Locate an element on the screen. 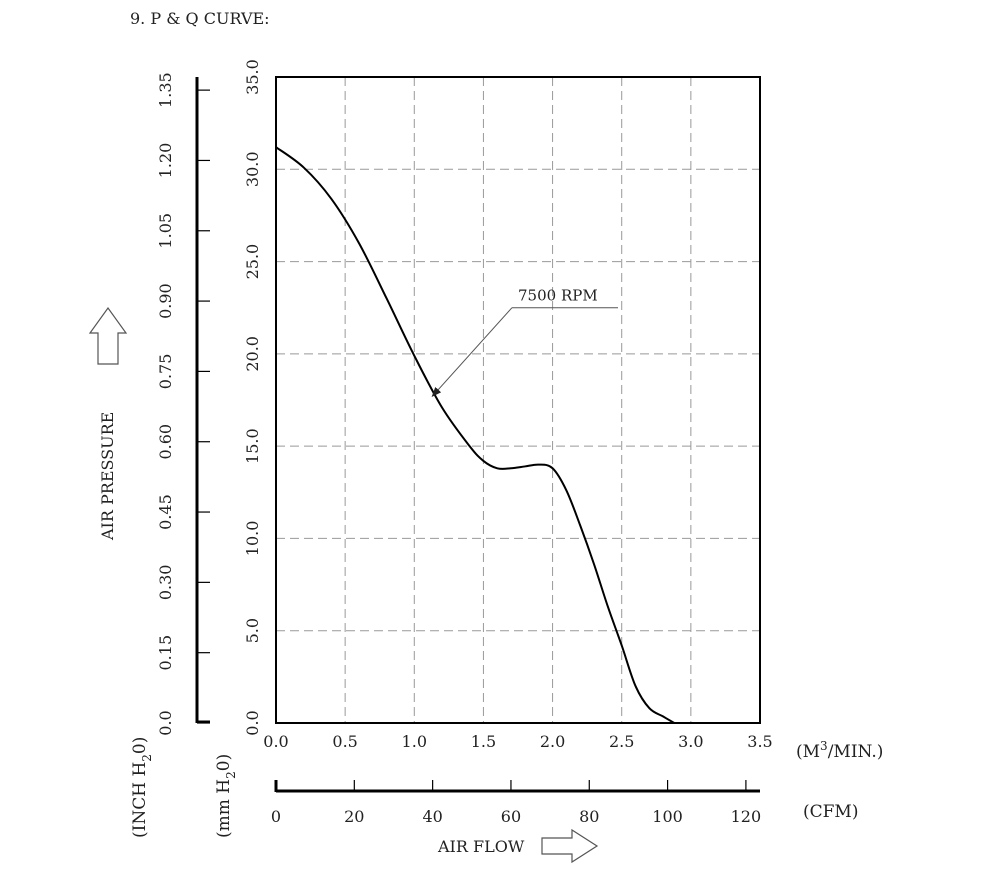 Image resolution: width=1000 pixels, height=871 pixels. inch-tick-label: 0.75 is located at coordinates (165, 372).